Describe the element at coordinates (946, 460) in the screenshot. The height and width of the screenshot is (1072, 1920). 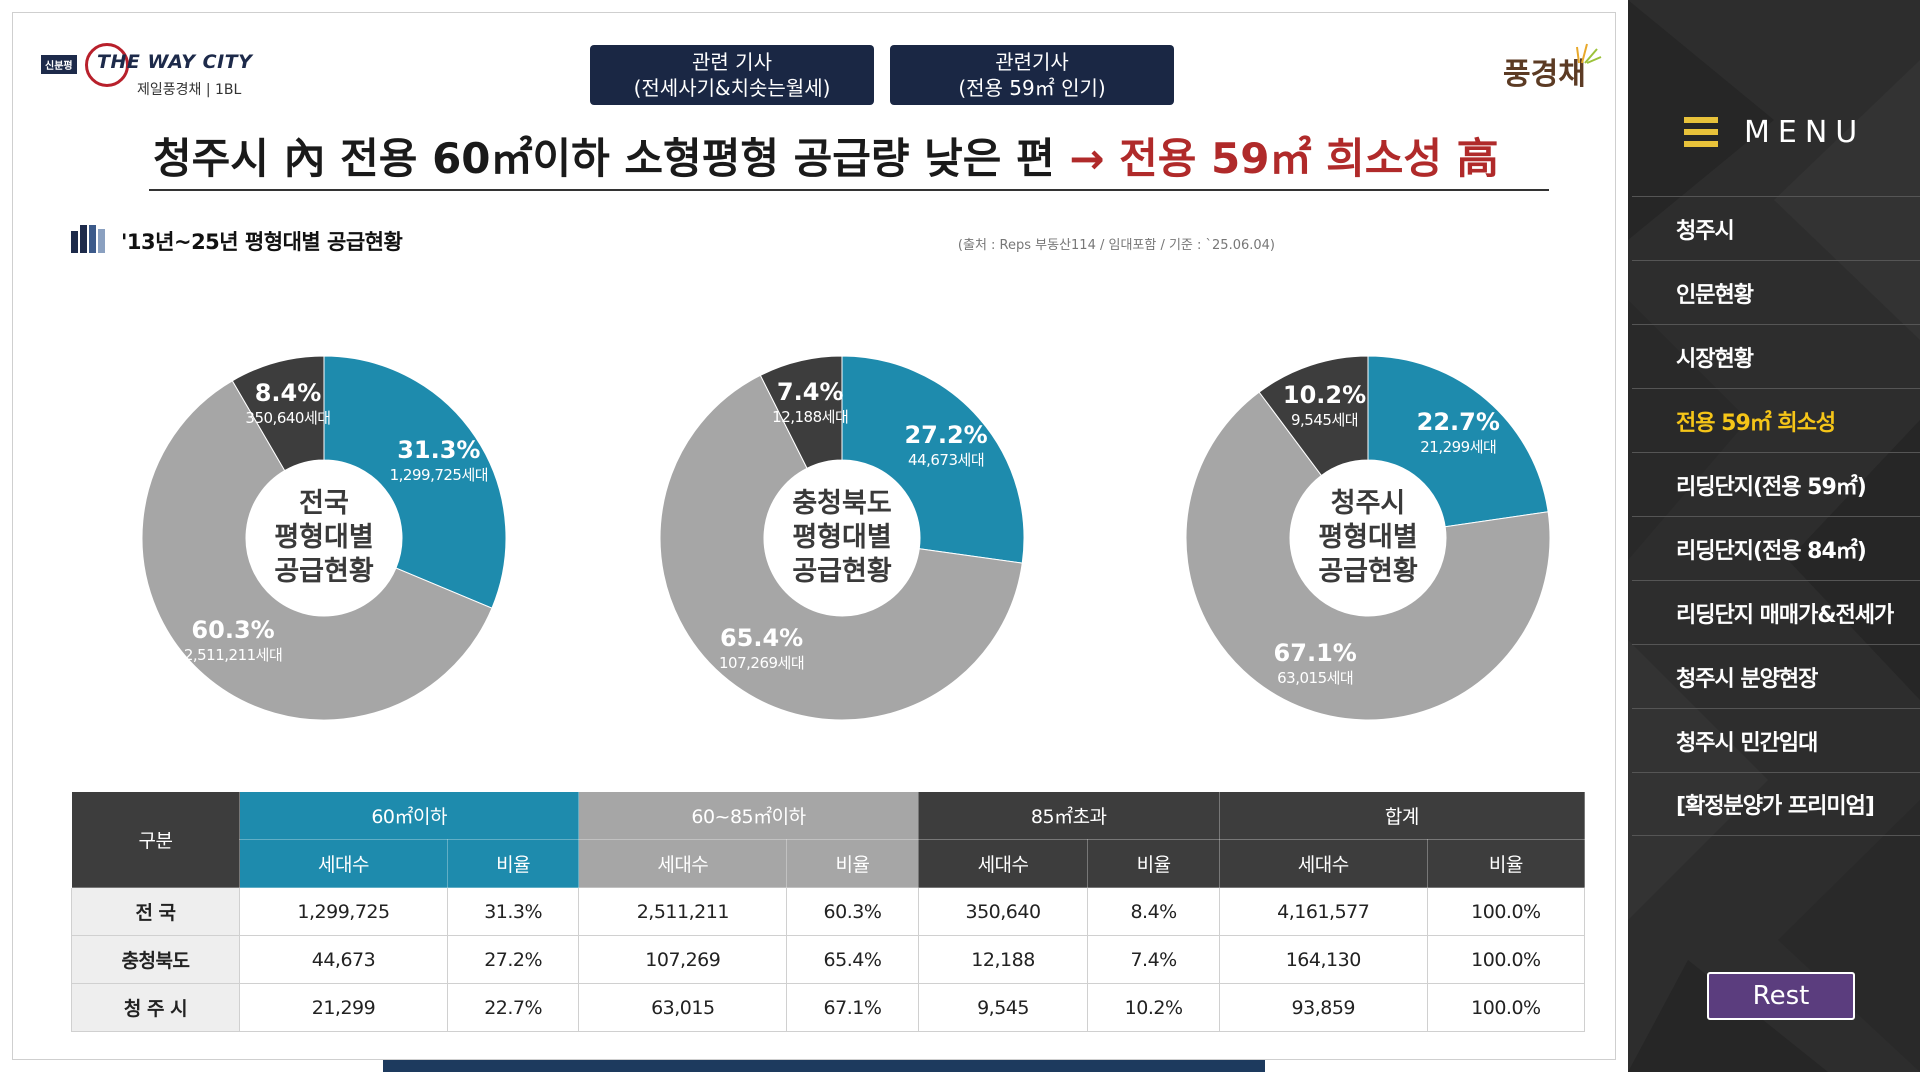
I see `slice-count: 44,673세대` at that location.